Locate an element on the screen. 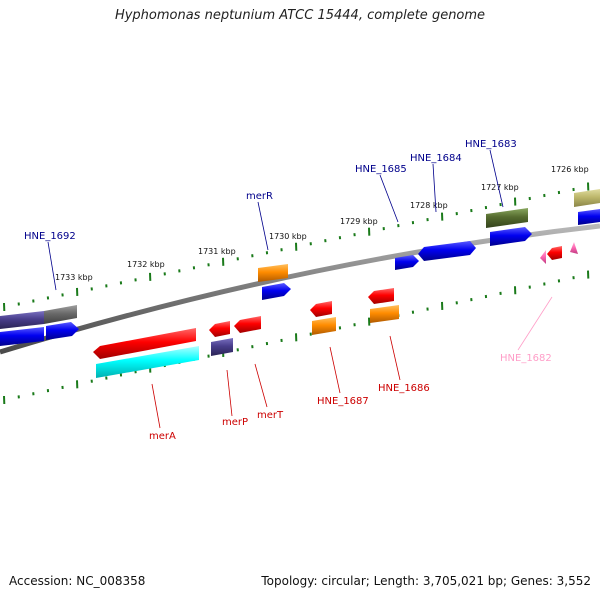 The width and height of the screenshot is (600, 600). gene-feature-gray-left is located at coordinates (60, 314).